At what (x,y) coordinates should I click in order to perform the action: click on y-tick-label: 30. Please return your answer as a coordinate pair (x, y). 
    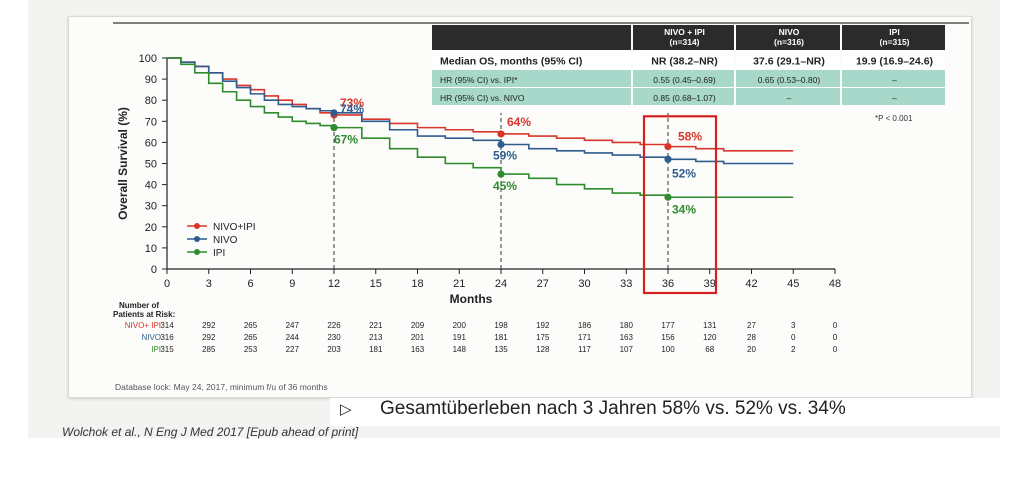
    Looking at the image, I should click on (151, 207).